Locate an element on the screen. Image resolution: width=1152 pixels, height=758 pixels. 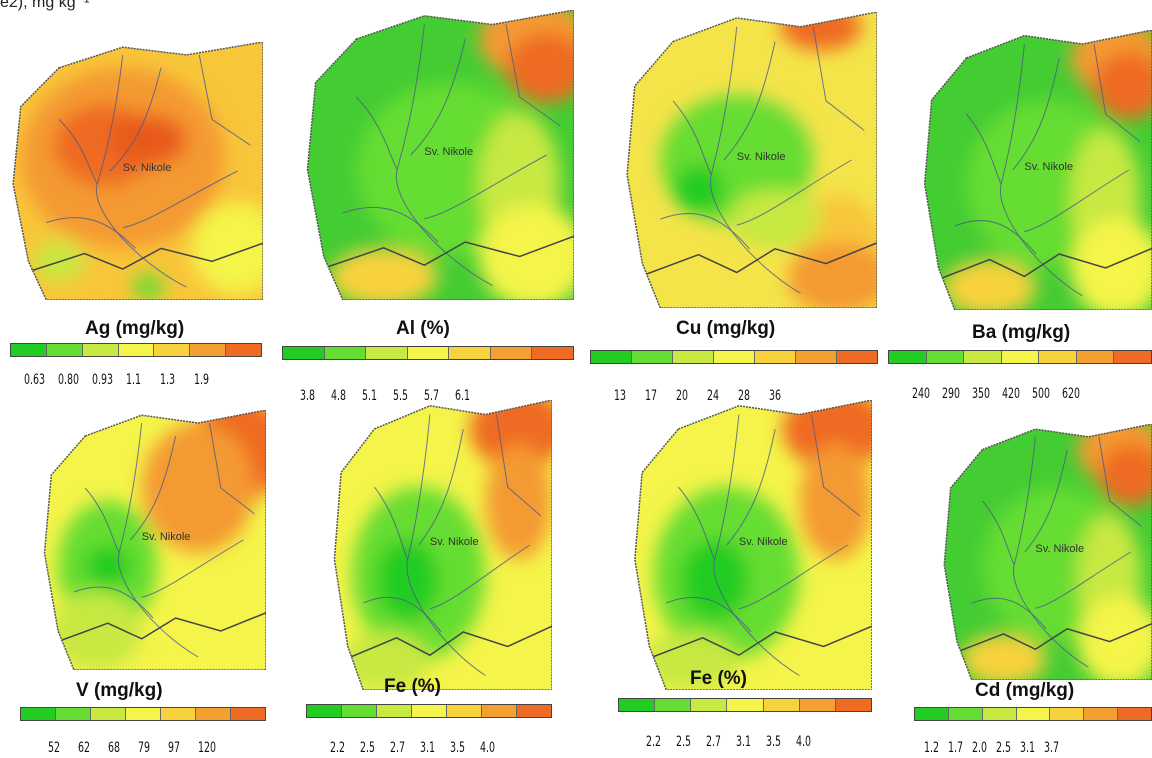
map-title: Ba (mg/kg) is located at coordinates (1021, 332).